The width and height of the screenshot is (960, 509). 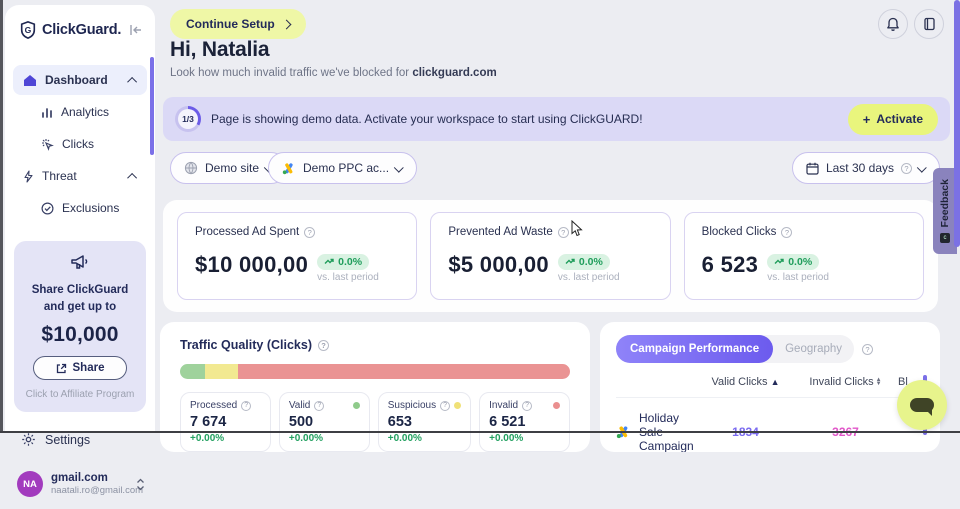 I want to click on megaphone-icon, so click(x=80, y=262).